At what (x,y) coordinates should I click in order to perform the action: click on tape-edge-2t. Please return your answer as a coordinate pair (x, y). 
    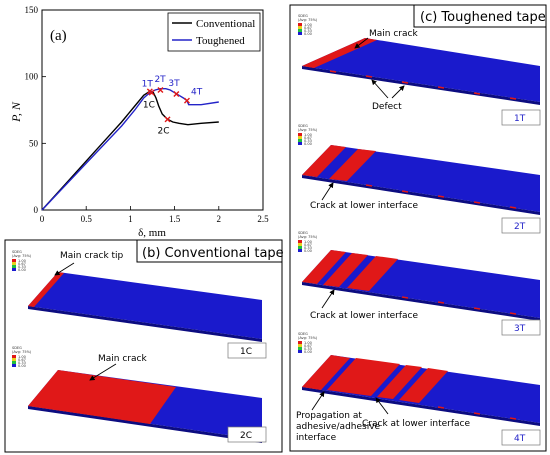
    Looking at the image, I should click on (421, 195).